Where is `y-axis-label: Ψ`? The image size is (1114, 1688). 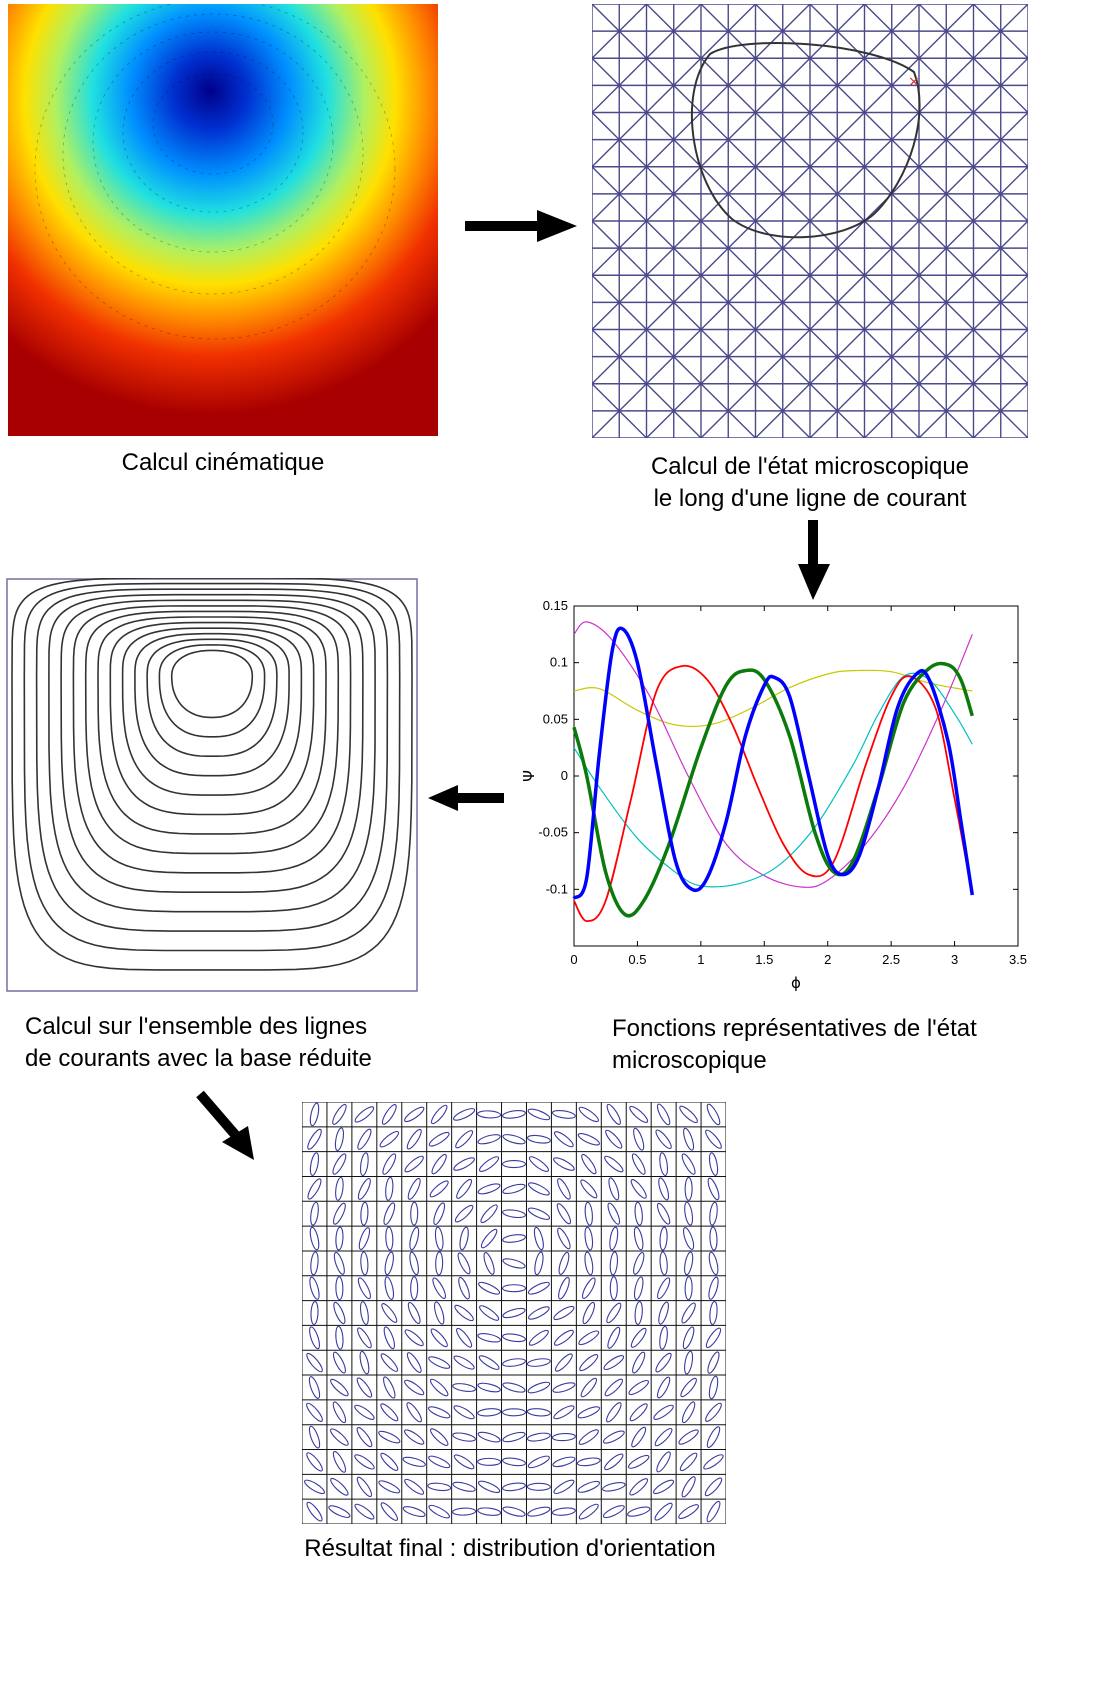 y-axis-label: Ψ is located at coordinates (529, 776).